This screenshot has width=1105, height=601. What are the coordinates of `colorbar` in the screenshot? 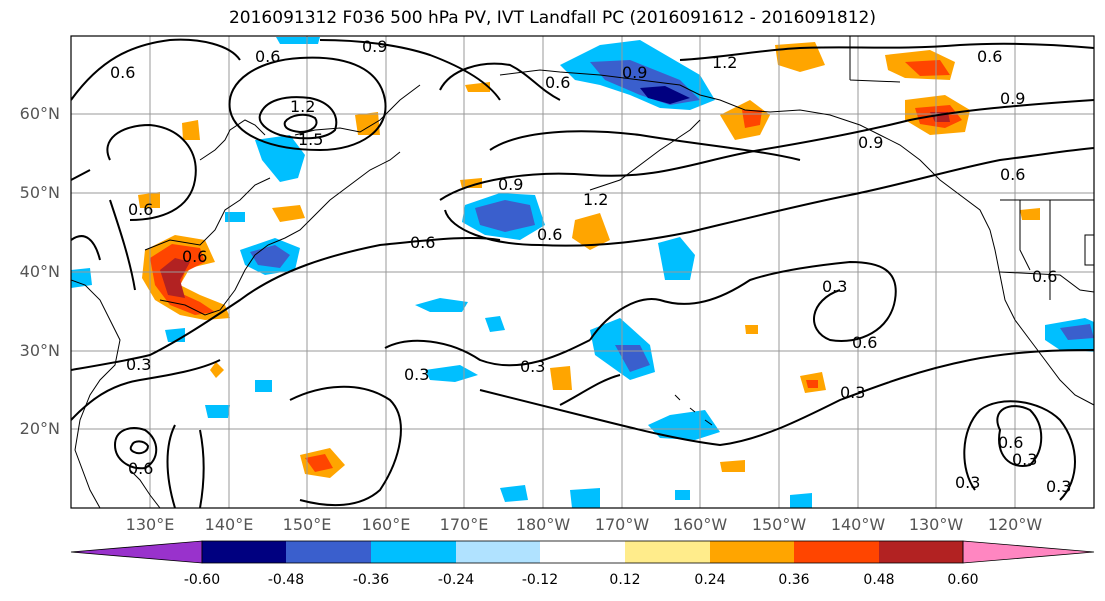 It's located at (582, 552).